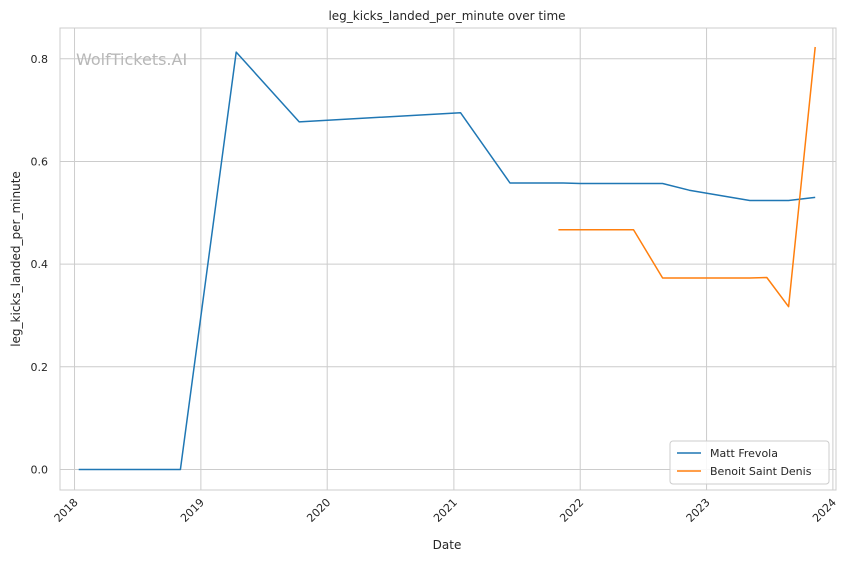 Image resolution: width=844 pixels, height=561 pixels. I want to click on watermark: WolfTickets.AI, so click(131, 59).